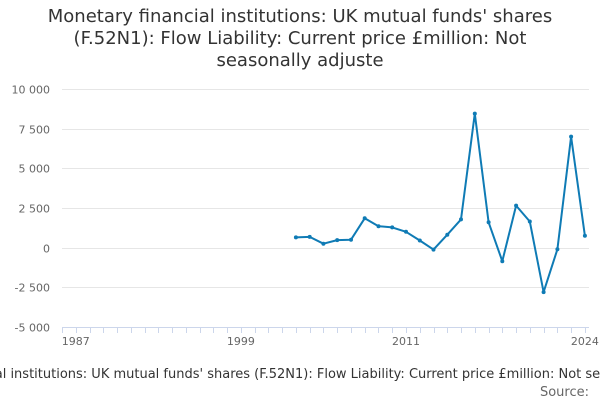 The width and height of the screenshot is (600, 400). Describe the element at coordinates (35, 209) in the screenshot. I see `y-tick-label: 2 500` at that location.